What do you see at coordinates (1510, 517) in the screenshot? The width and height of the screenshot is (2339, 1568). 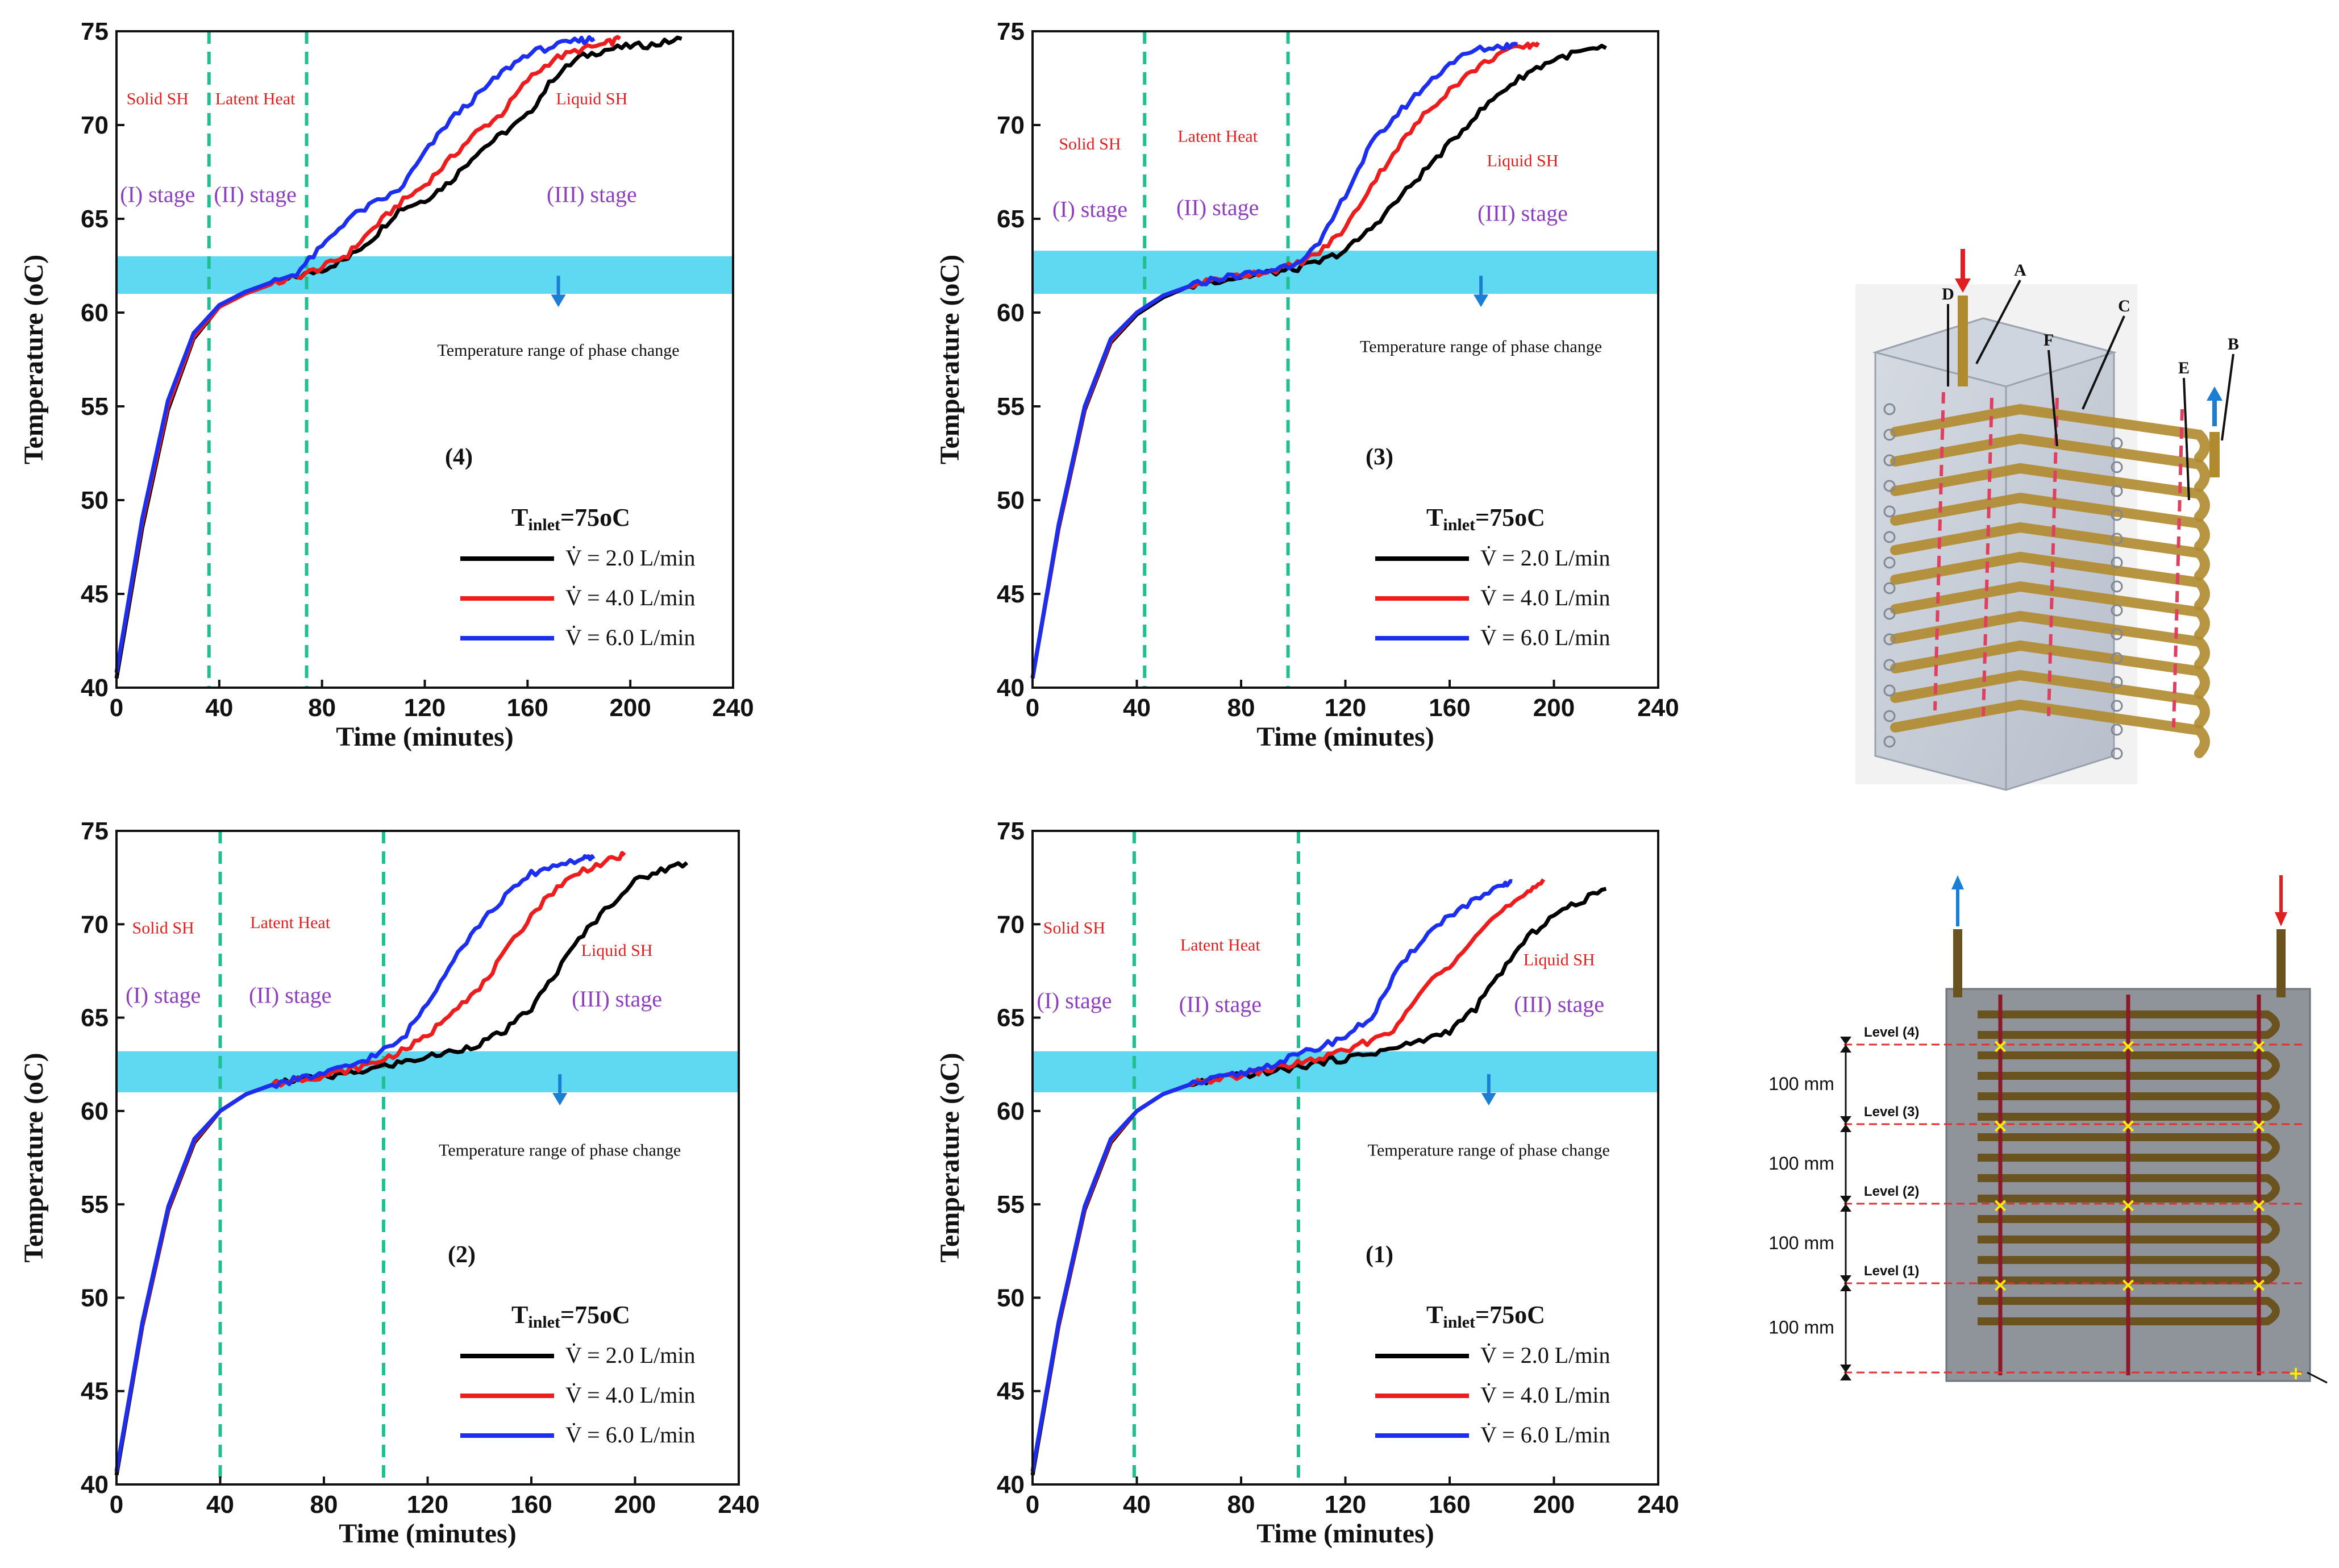 I see `legend-title-rest: =75oC` at bounding box center [1510, 517].